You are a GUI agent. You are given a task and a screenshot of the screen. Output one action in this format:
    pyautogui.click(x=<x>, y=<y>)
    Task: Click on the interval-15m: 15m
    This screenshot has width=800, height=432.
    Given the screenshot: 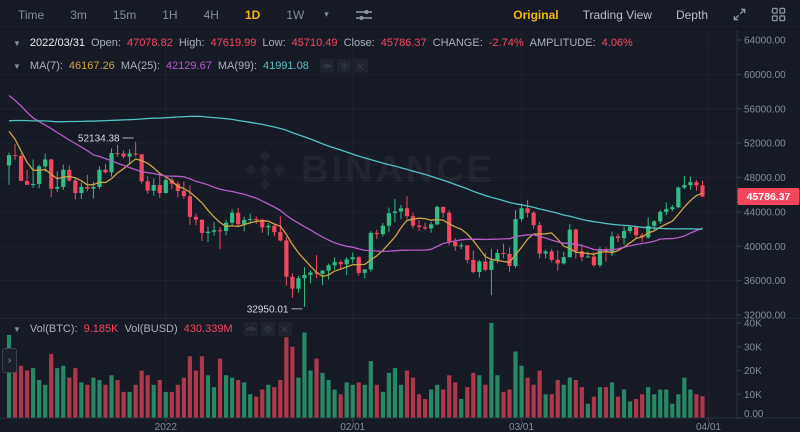 What is the action you would take?
    pyautogui.click(x=124, y=14)
    